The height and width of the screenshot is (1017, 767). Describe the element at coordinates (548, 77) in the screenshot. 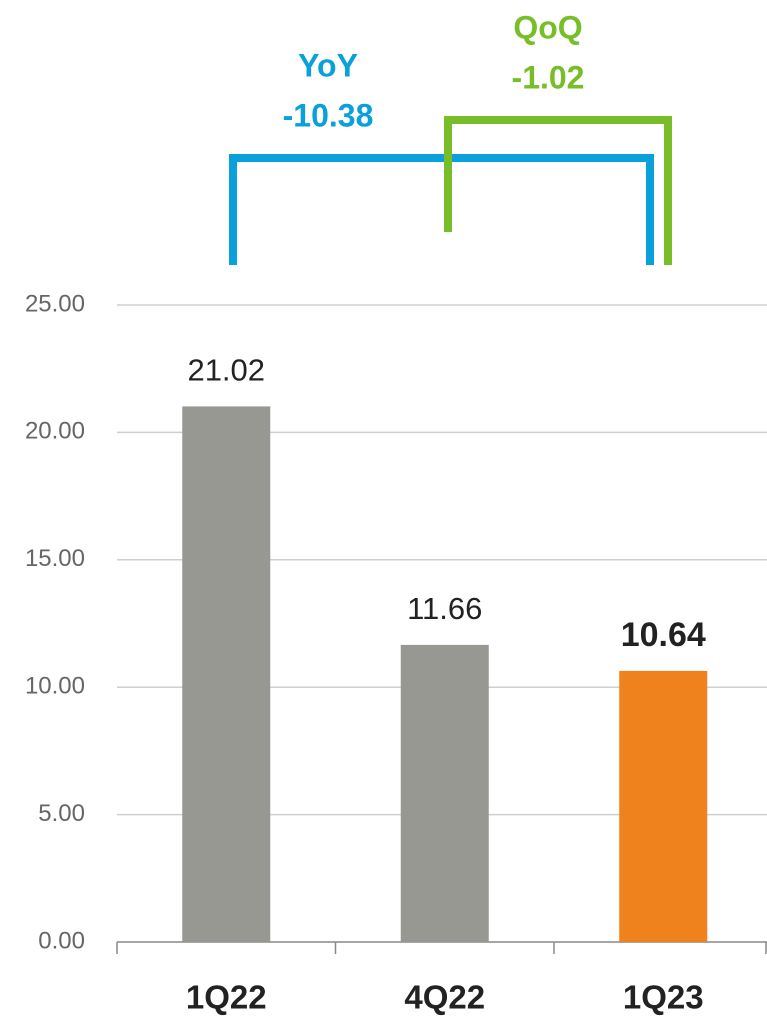

I see `annotation-value: -1.02` at that location.